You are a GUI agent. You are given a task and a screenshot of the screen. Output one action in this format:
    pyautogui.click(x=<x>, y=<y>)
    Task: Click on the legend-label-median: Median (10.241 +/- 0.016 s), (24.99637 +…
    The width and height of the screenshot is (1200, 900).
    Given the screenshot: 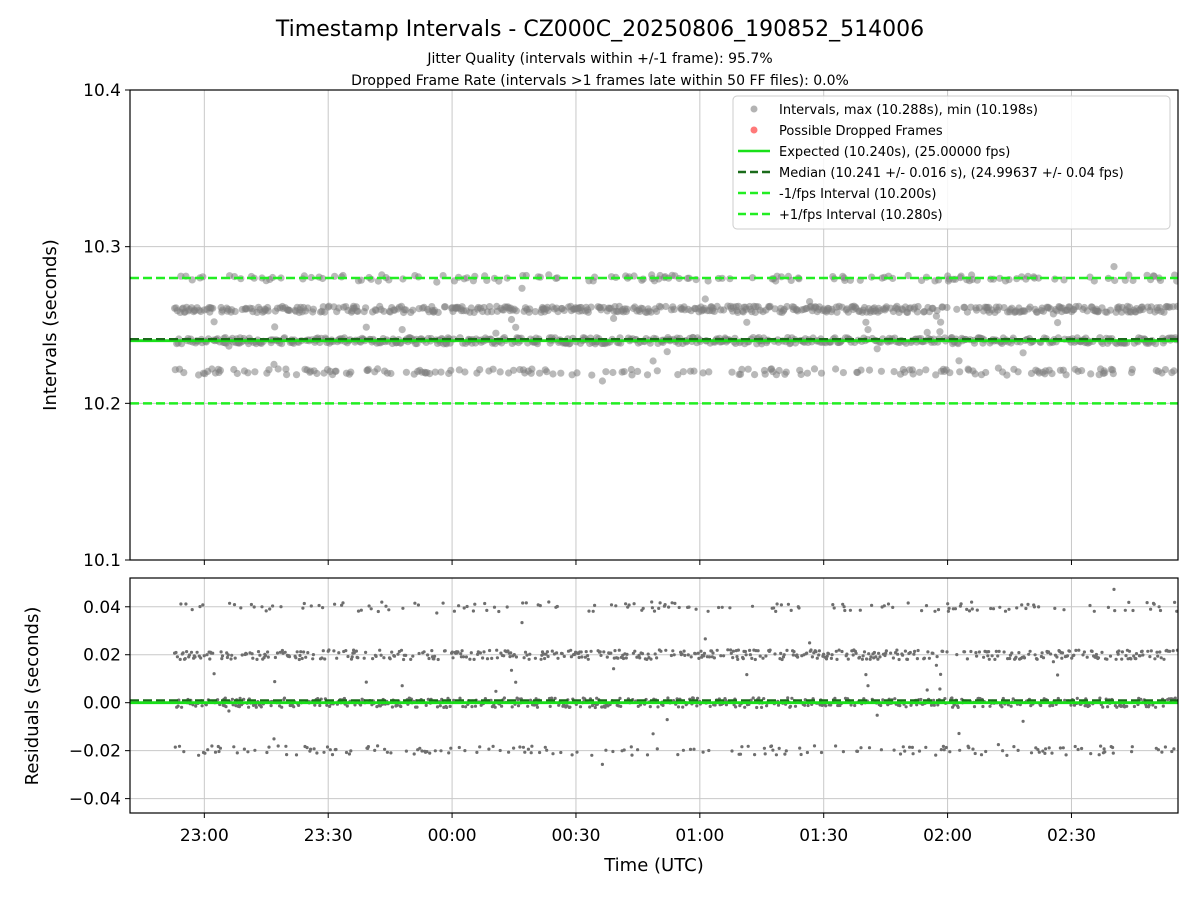 What is the action you would take?
    pyautogui.click(x=951, y=173)
    